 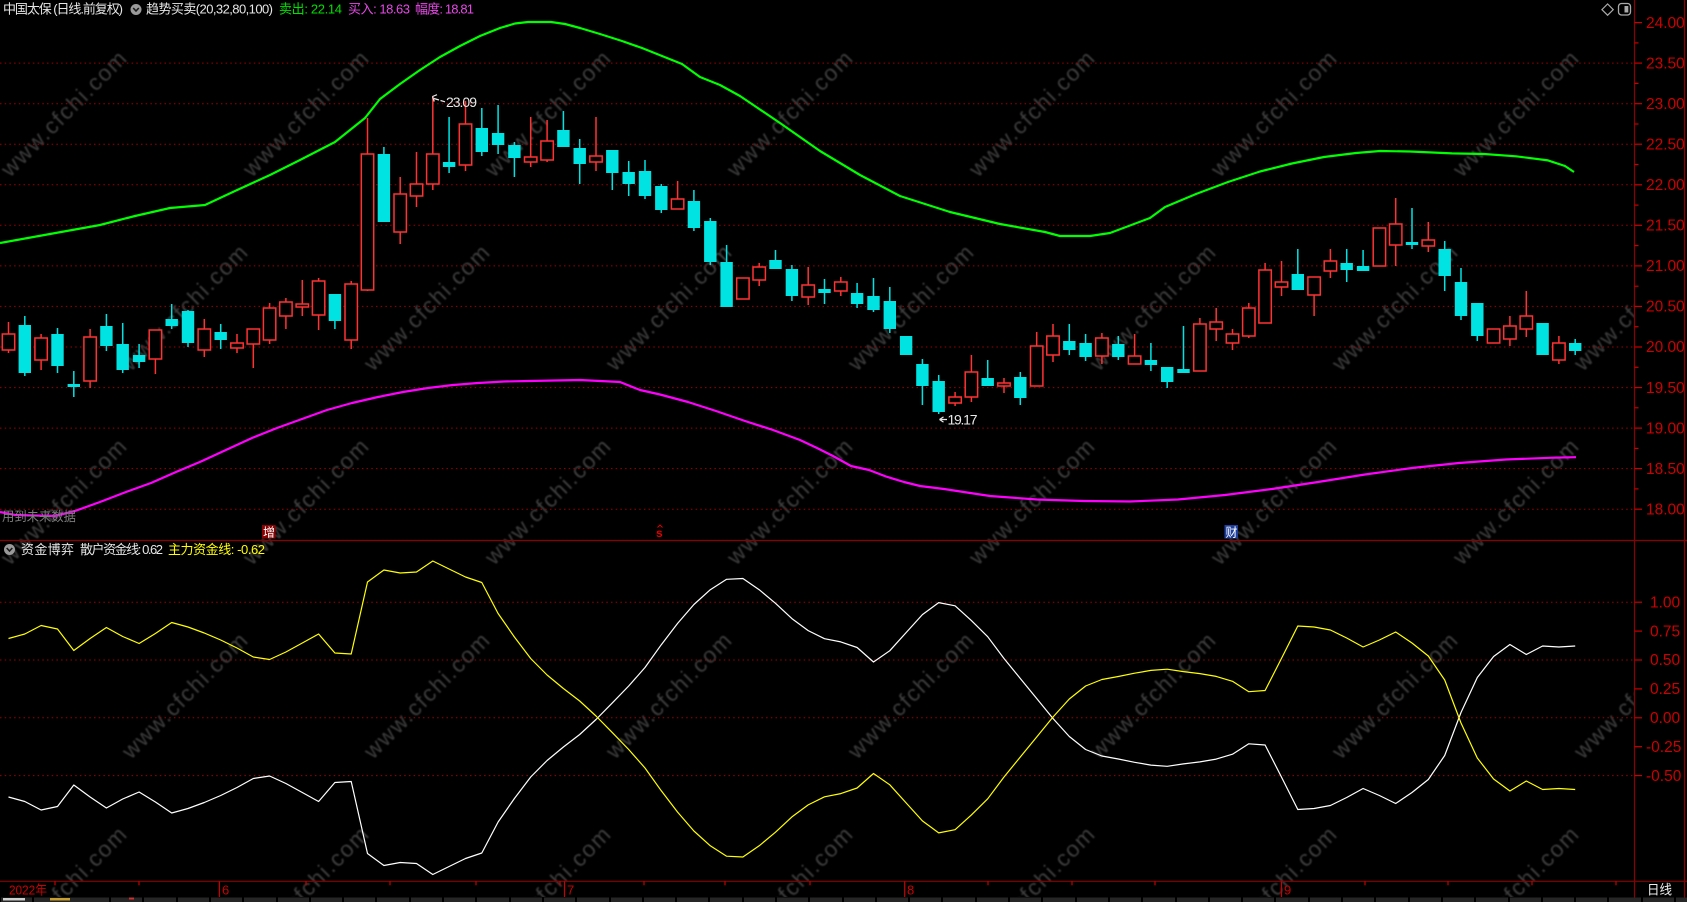 What do you see at coordinates (47, 549) in the screenshot?
I see `svg-text: 资金博弈` at bounding box center [47, 549].